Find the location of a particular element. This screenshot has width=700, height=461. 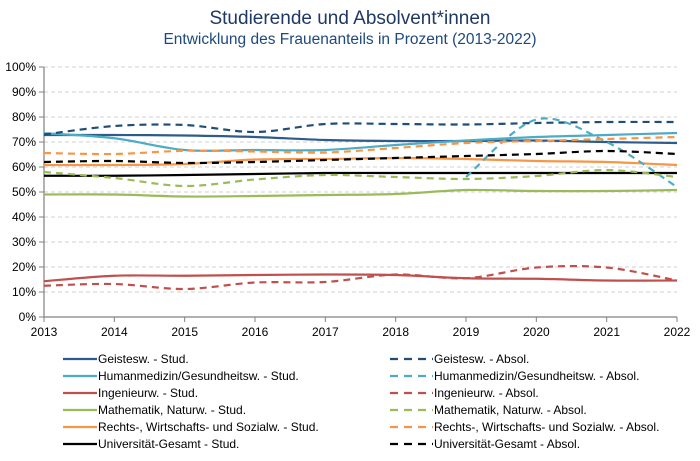

legend-item: Geistesw. - Absol. is located at coordinates (459, 359).